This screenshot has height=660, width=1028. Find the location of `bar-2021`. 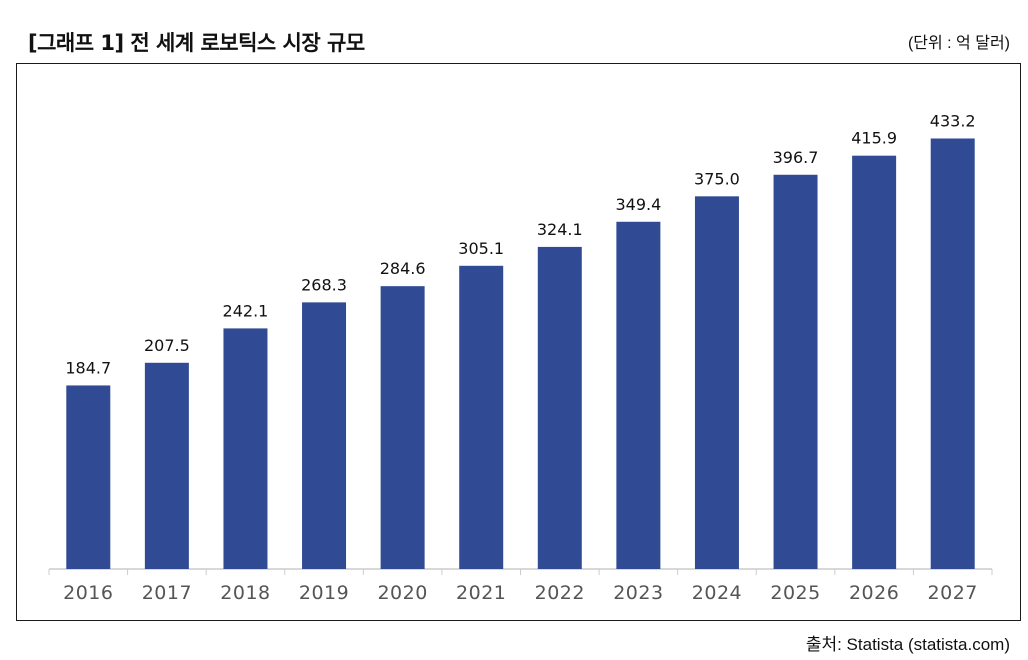

bar-2021 is located at coordinates (481, 417).